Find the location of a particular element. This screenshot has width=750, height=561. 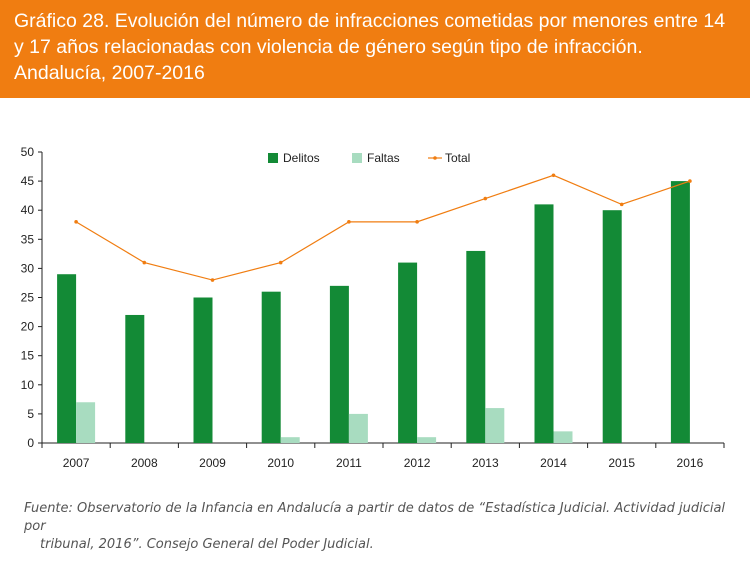

x-tick-label: 2015 is located at coordinates (621, 463).